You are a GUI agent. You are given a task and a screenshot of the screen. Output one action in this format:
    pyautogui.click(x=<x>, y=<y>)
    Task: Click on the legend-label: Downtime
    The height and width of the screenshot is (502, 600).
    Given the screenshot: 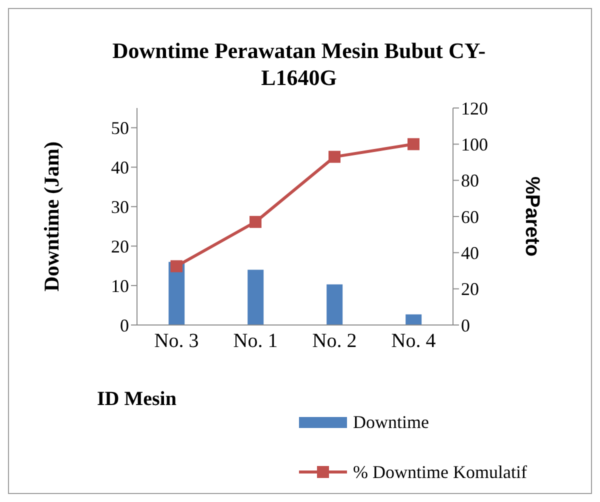 What is the action you would take?
    pyautogui.click(x=391, y=422)
    